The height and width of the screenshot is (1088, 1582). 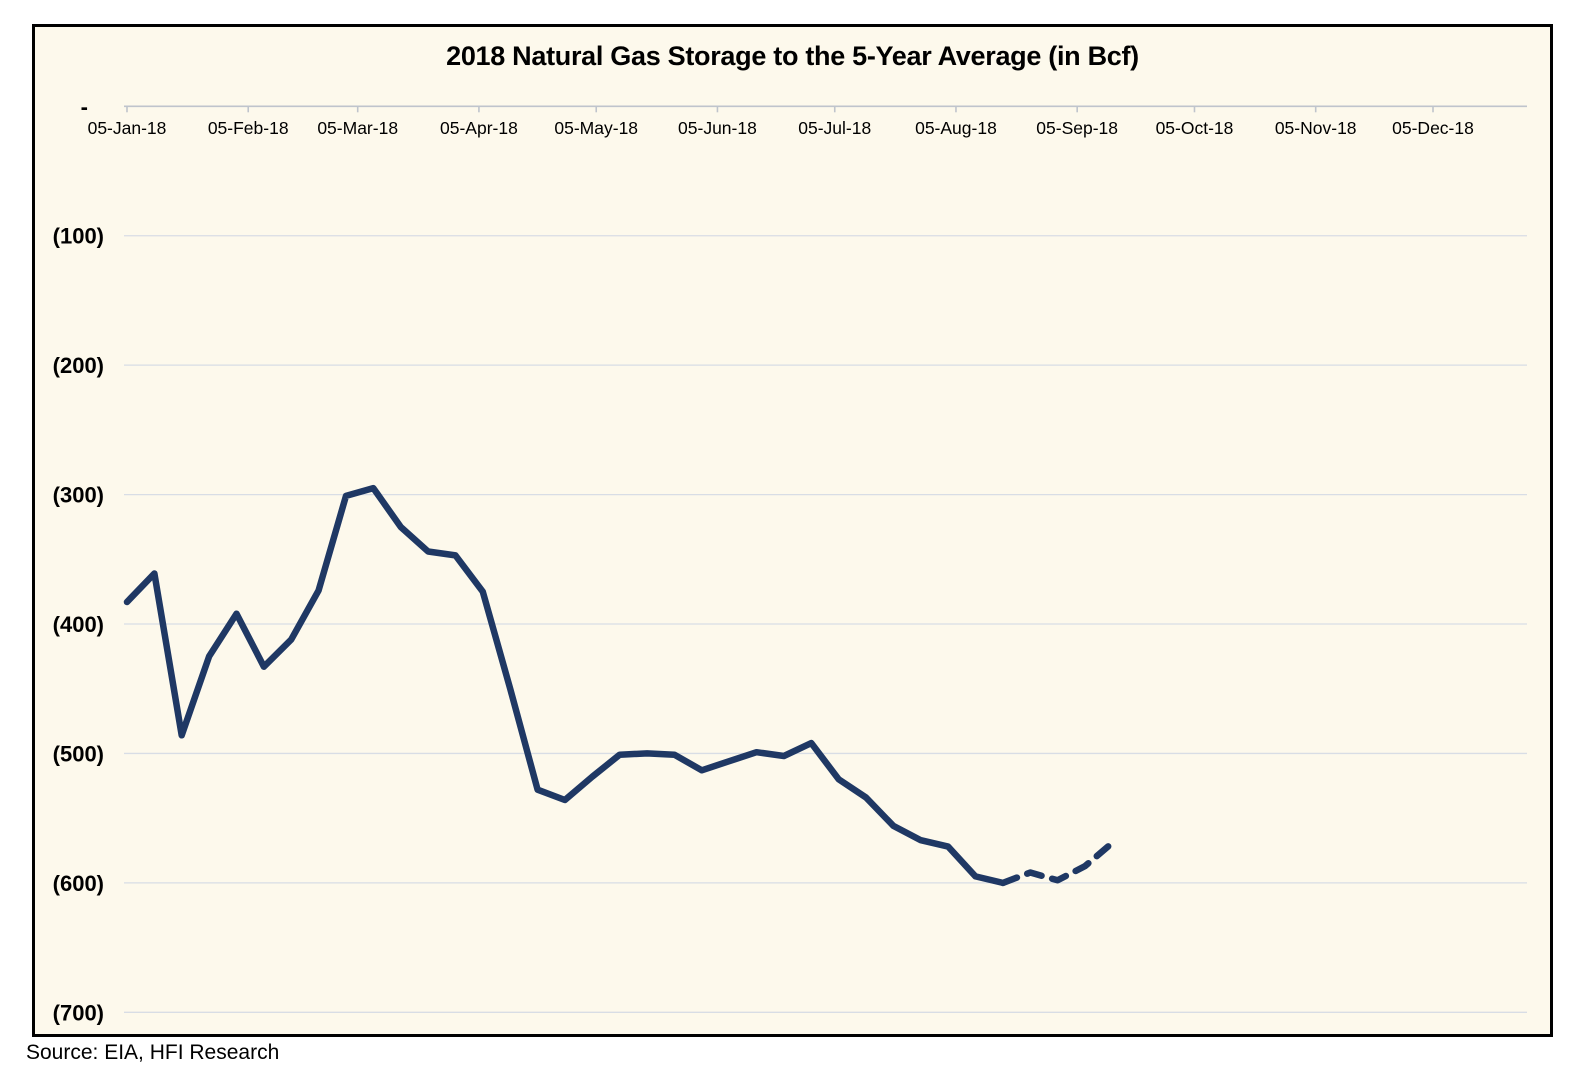 I want to click on x-tick-label: 05-Sep-18, so click(x=1077, y=128).